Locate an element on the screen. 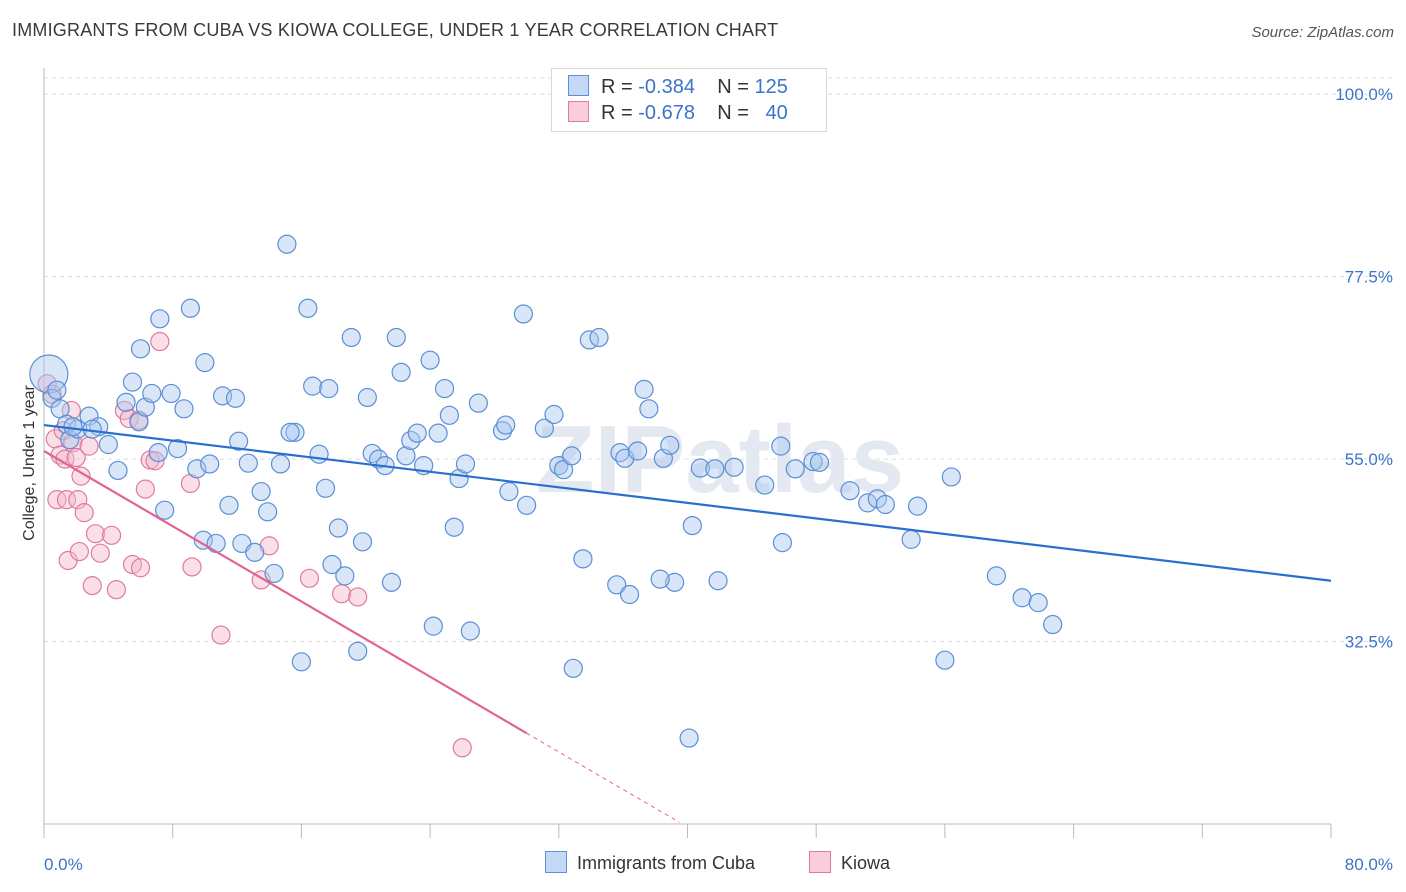 The width and height of the screenshot is (1406, 892). y-tick-label: 77.5% is located at coordinates (1369, 277).